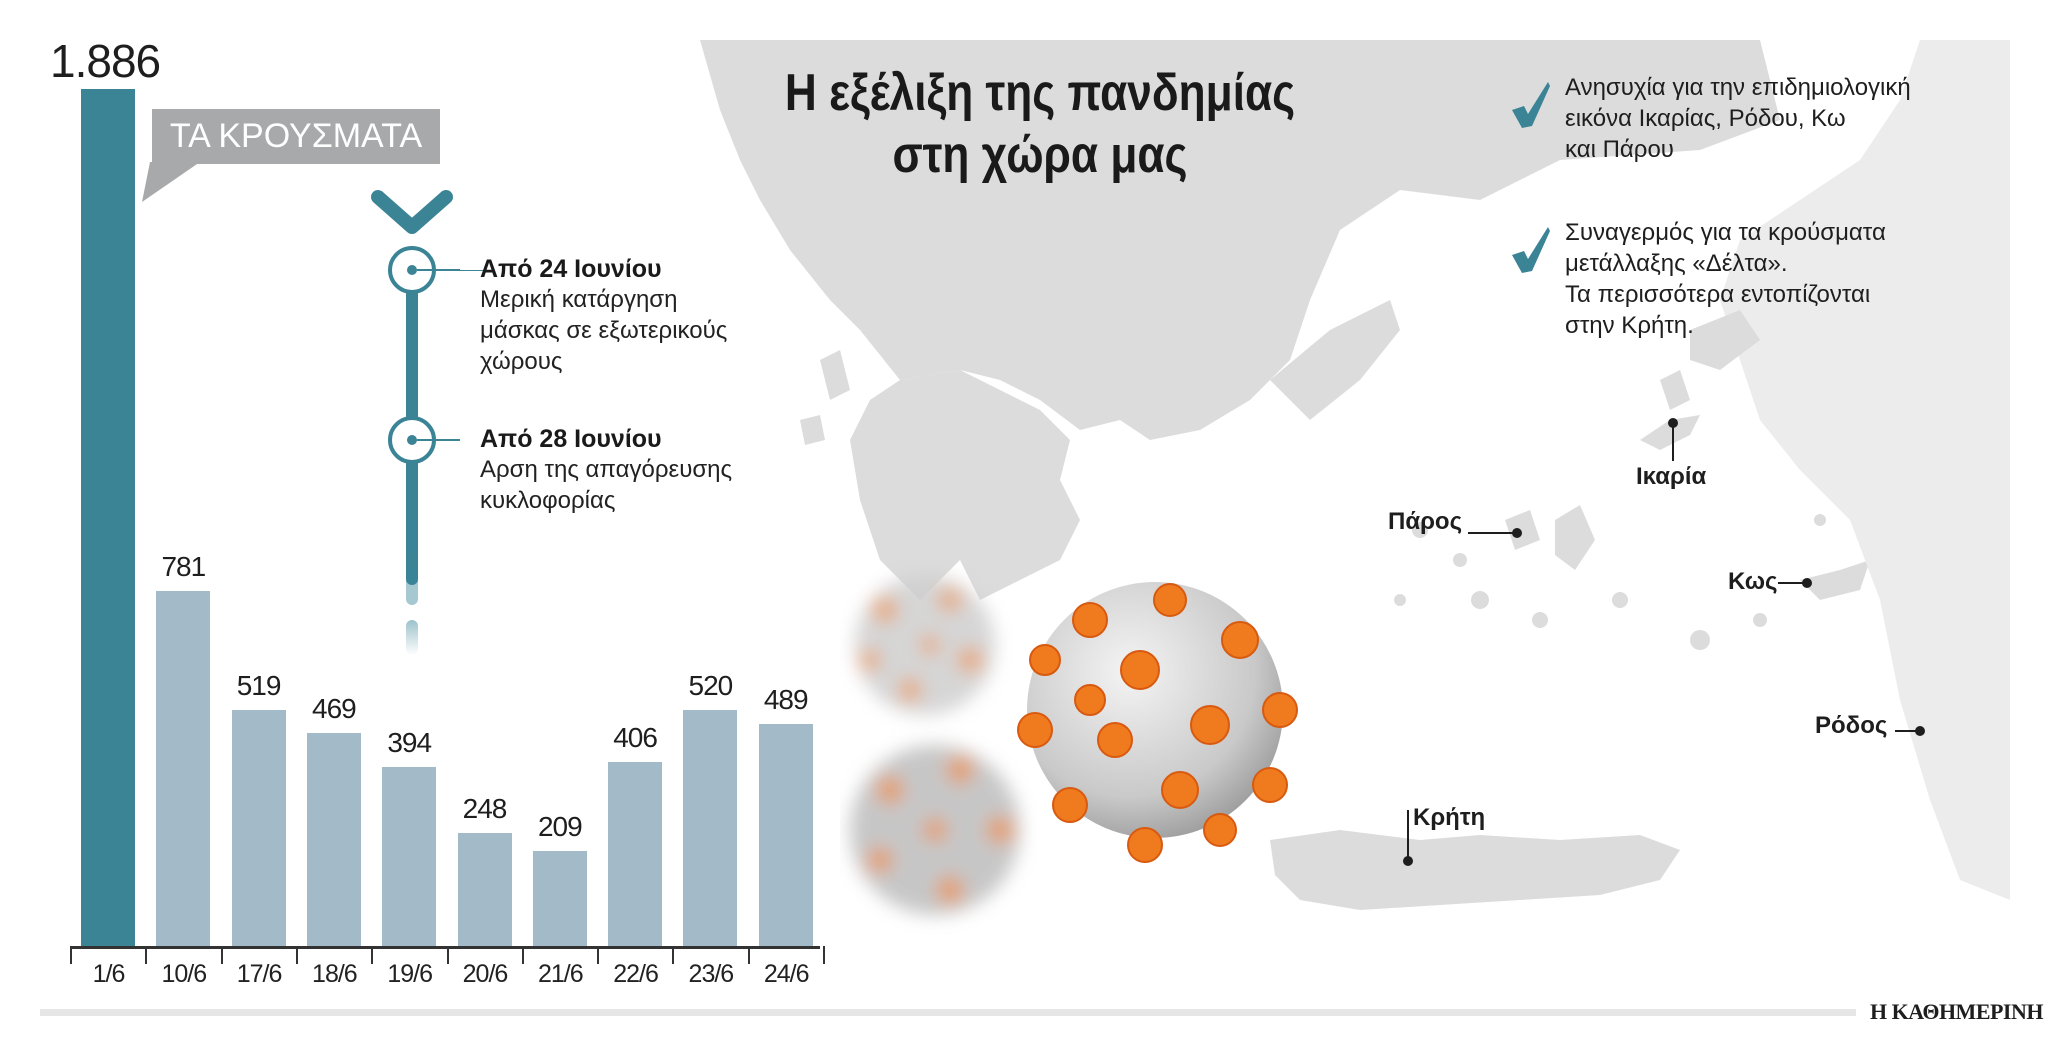  I want to click on x-label: 19/6, so click(410, 974).